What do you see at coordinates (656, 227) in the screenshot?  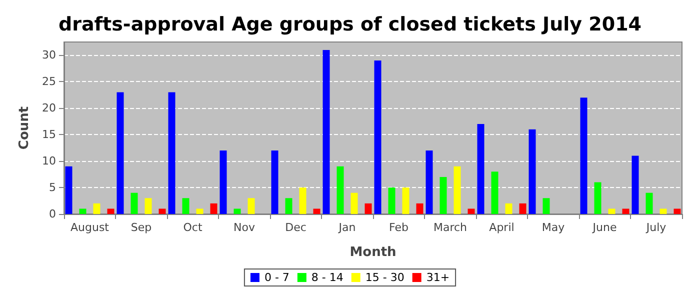 I see `x-tick-label: July` at bounding box center [656, 227].